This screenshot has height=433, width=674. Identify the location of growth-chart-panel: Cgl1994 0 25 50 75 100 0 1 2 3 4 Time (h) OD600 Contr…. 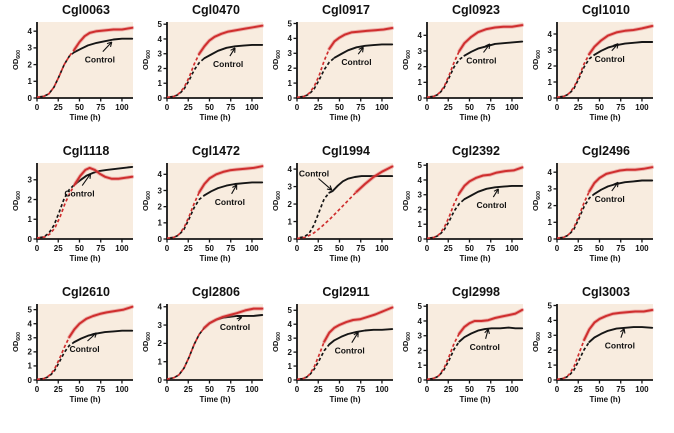
(335, 212).